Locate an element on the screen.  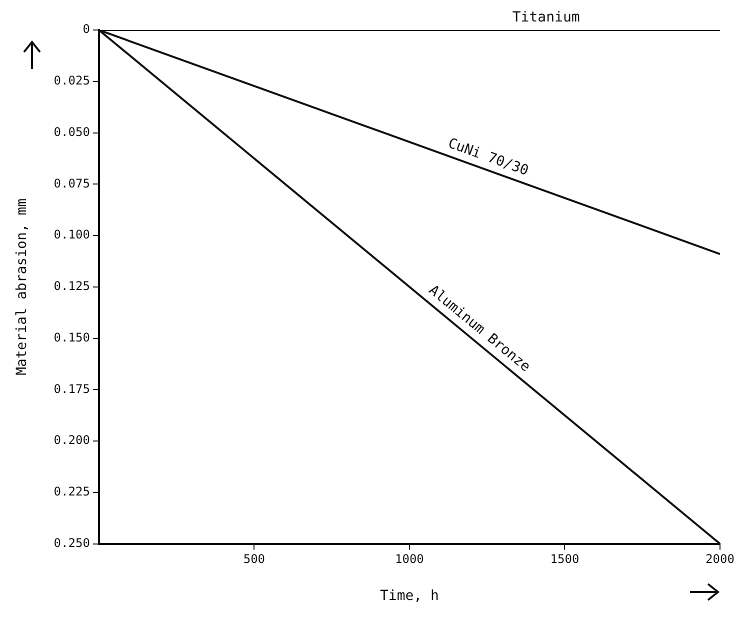
y-tick-label: 0 is located at coordinates (86, 29).